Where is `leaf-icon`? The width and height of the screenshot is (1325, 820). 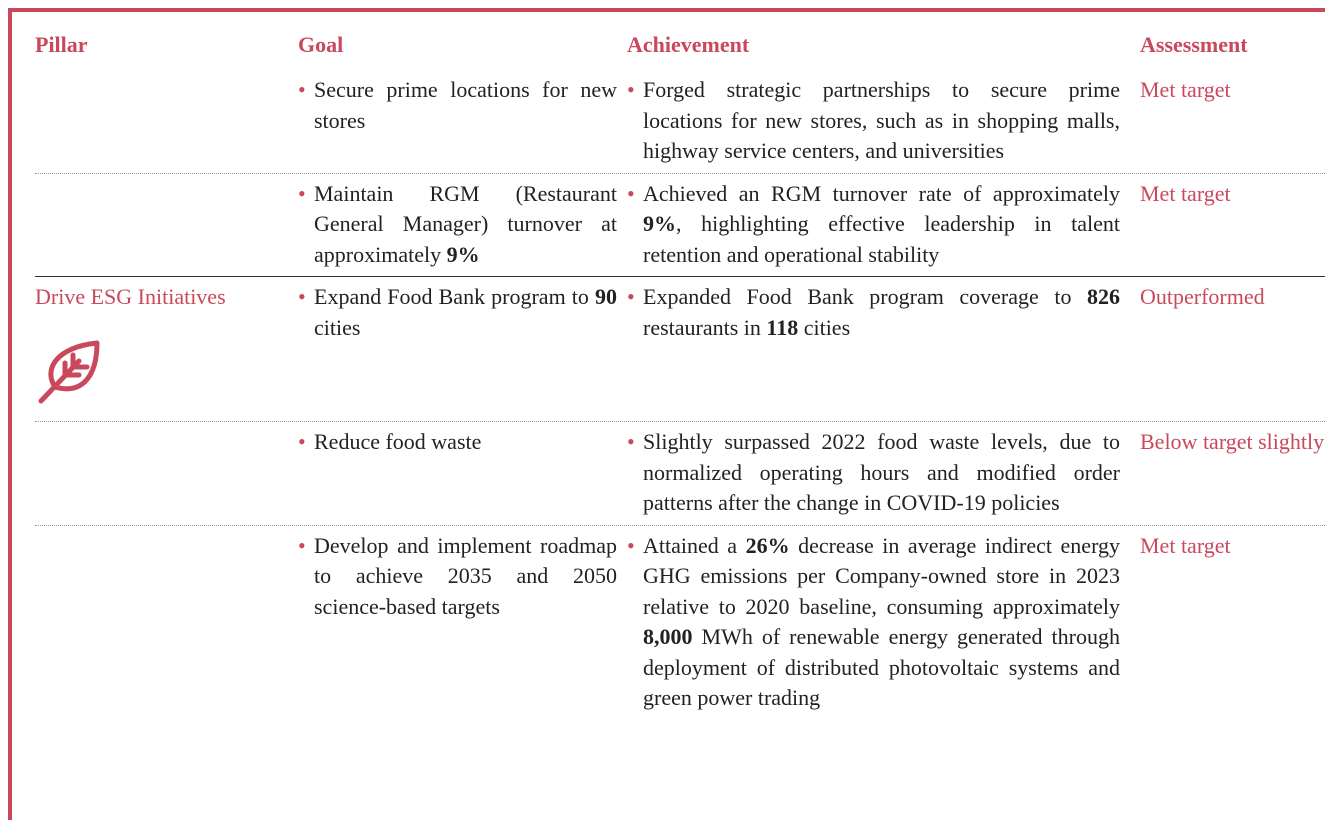 leaf-icon is located at coordinates (69, 371).